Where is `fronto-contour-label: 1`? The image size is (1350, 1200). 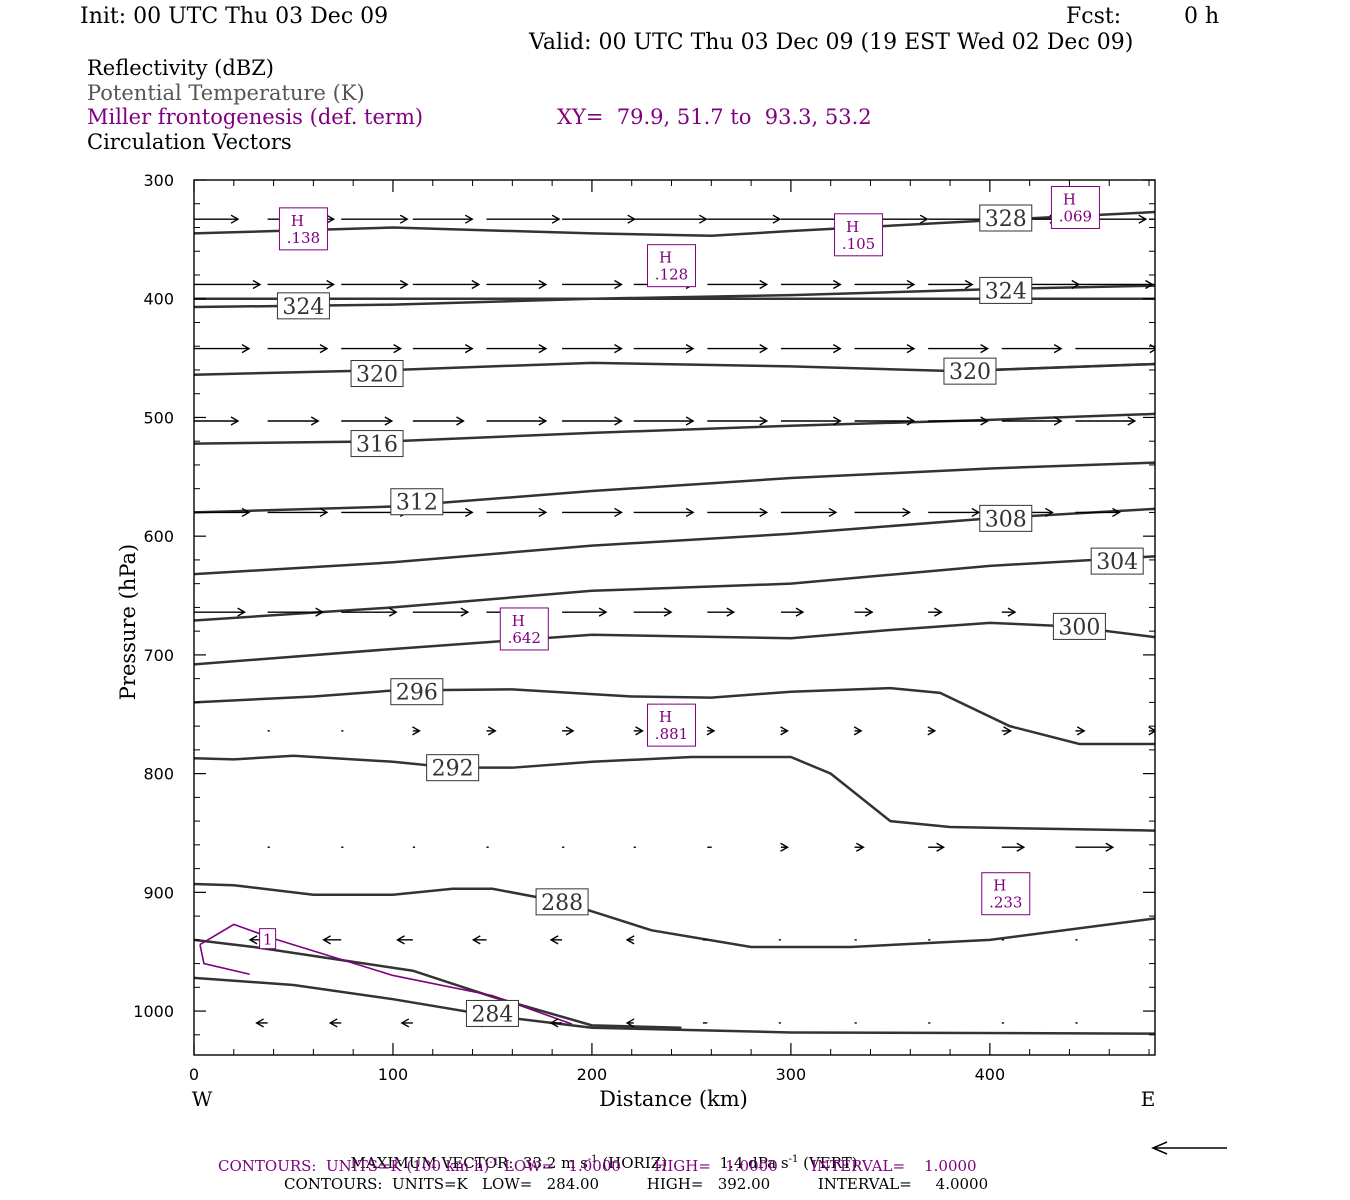 fronto-contour-label: 1 is located at coordinates (268, 939).